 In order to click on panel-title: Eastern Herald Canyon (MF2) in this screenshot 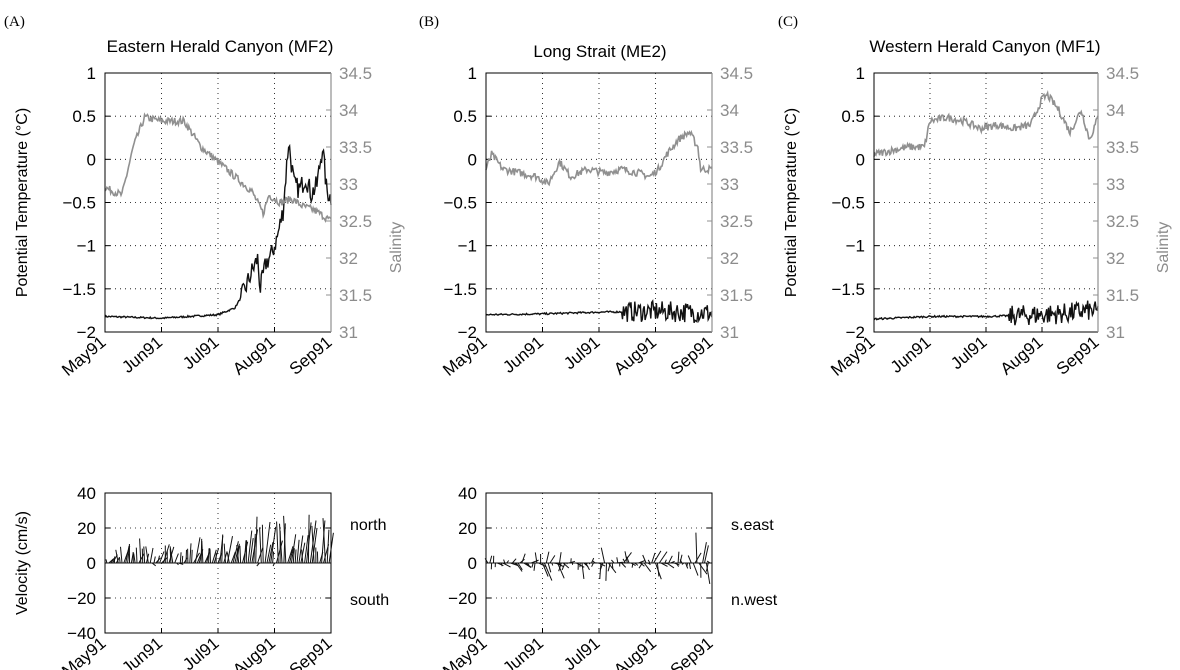, I will do `click(220, 46)`.